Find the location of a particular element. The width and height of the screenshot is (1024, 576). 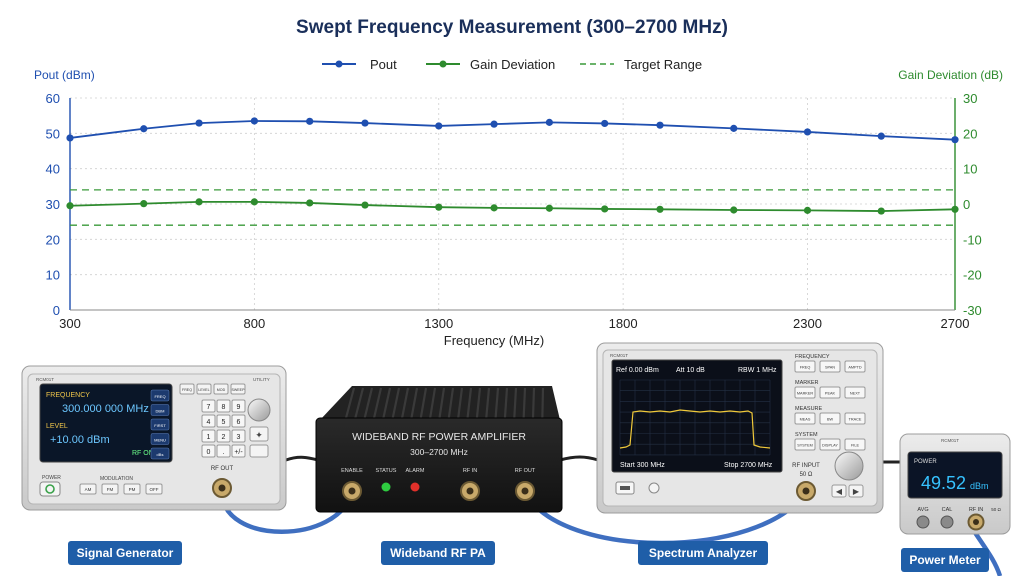

sa-power-button is located at coordinates (654, 488).